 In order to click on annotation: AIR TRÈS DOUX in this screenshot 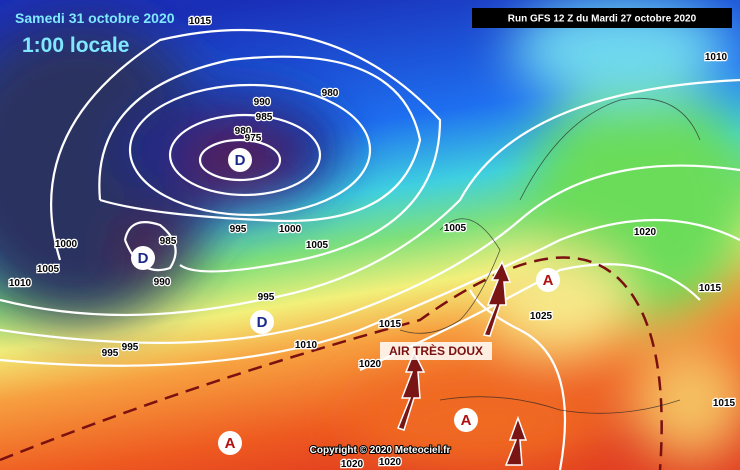, I will do `click(436, 350)`.